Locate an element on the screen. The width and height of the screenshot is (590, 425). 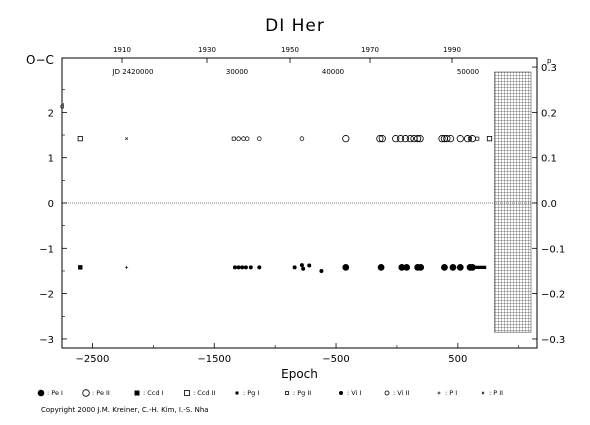
legend-item: : Ccd I is located at coordinates (148, 393).